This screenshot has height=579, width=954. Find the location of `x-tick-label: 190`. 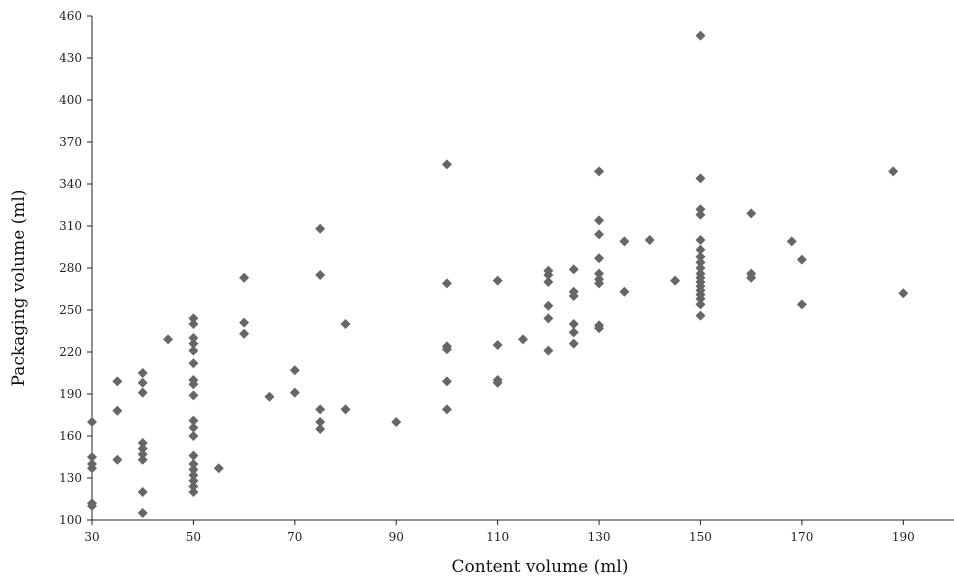

x-tick-label: 190 is located at coordinates (903, 537).